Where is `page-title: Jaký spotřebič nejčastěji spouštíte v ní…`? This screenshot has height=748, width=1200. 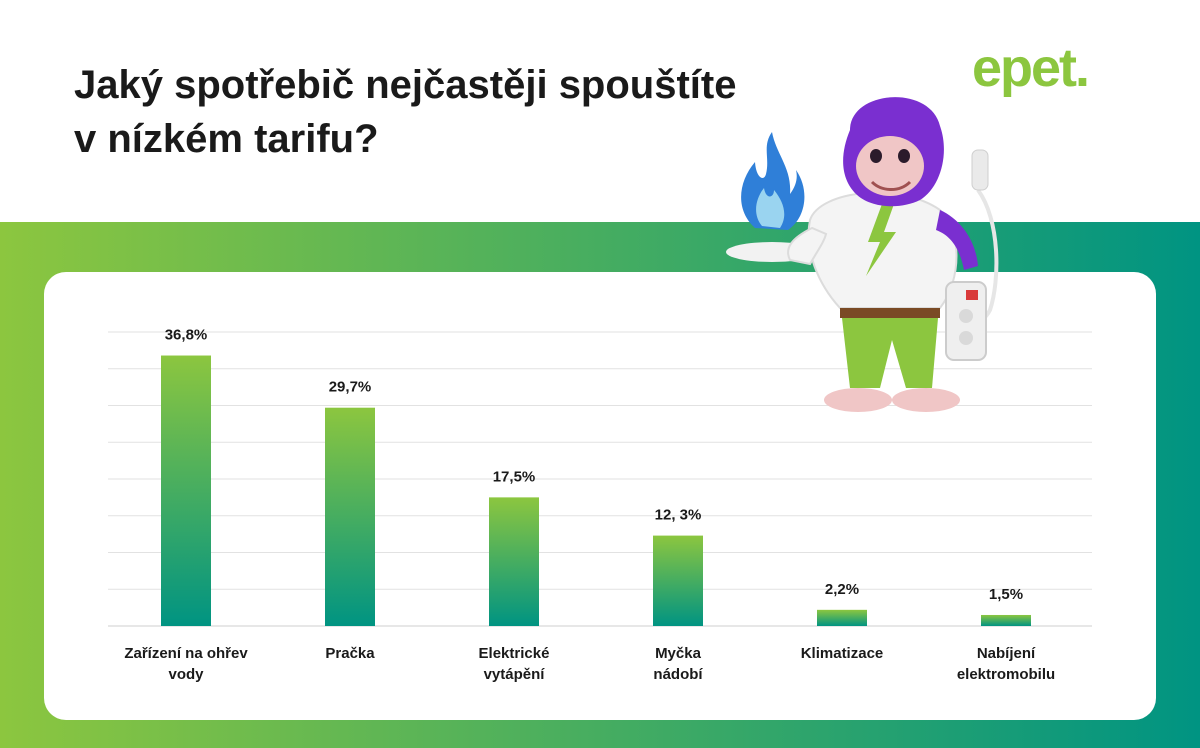 page-title: Jaký spotřebič nejčastěji spouštíte v ní… is located at coordinates (405, 112).